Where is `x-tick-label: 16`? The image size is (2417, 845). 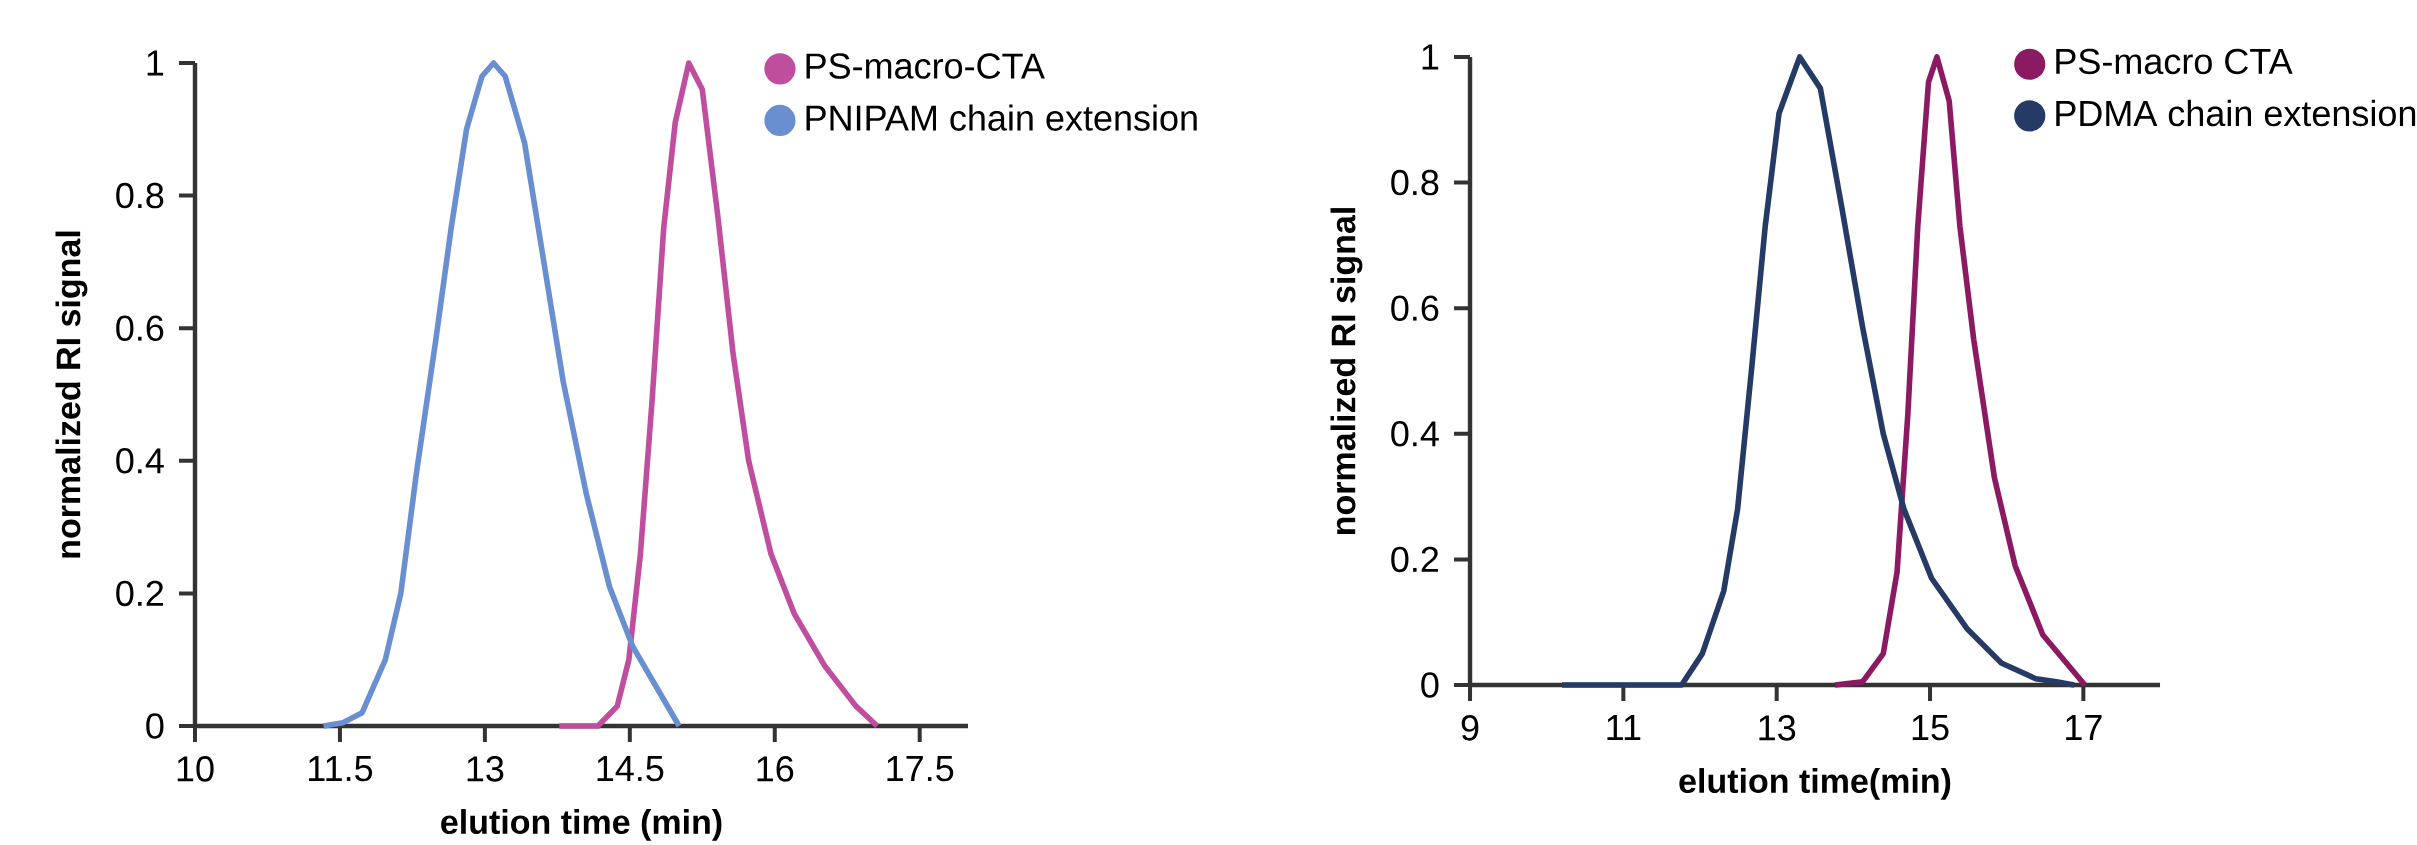 x-tick-label: 16 is located at coordinates (775, 769).